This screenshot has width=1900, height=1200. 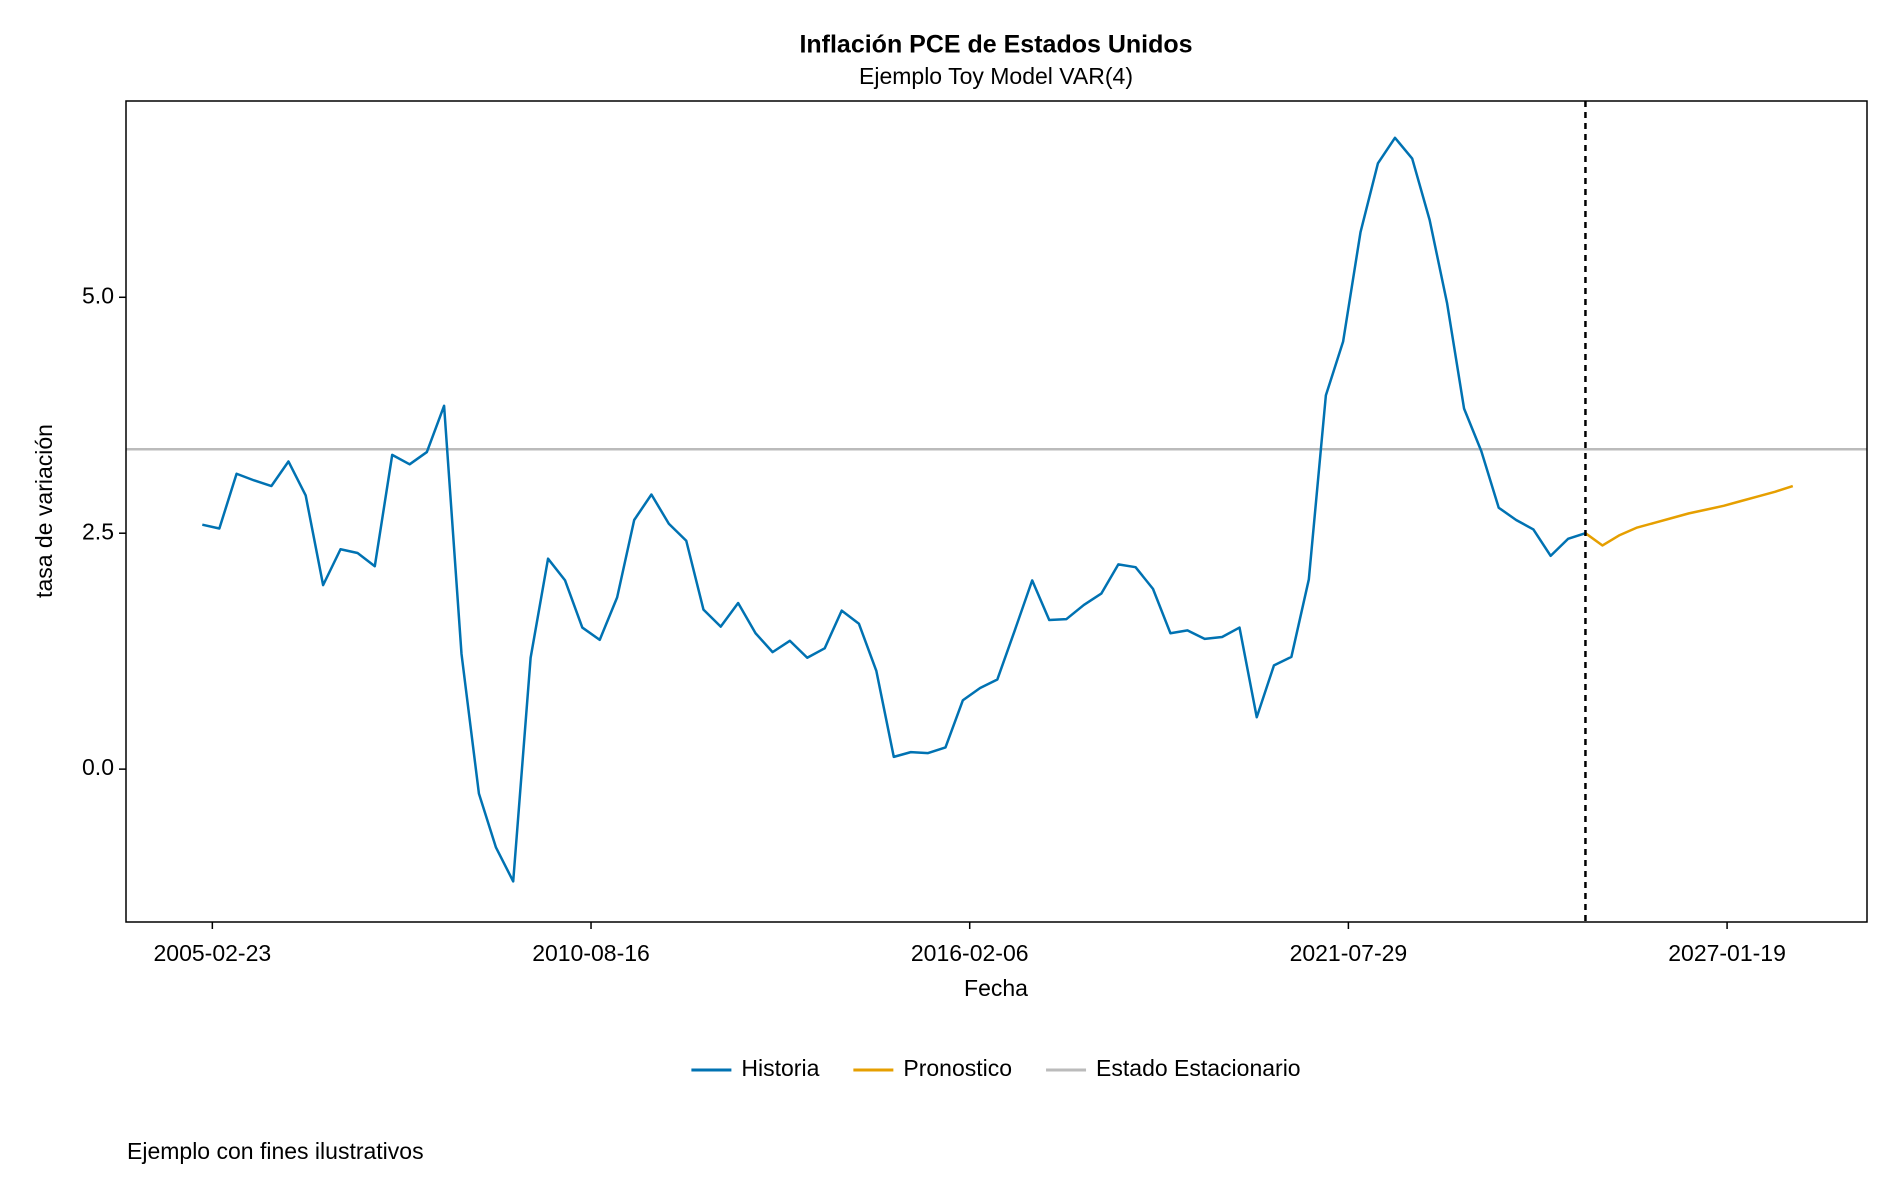 I want to click on x-axis-label: Fecha, so click(x=996, y=988).